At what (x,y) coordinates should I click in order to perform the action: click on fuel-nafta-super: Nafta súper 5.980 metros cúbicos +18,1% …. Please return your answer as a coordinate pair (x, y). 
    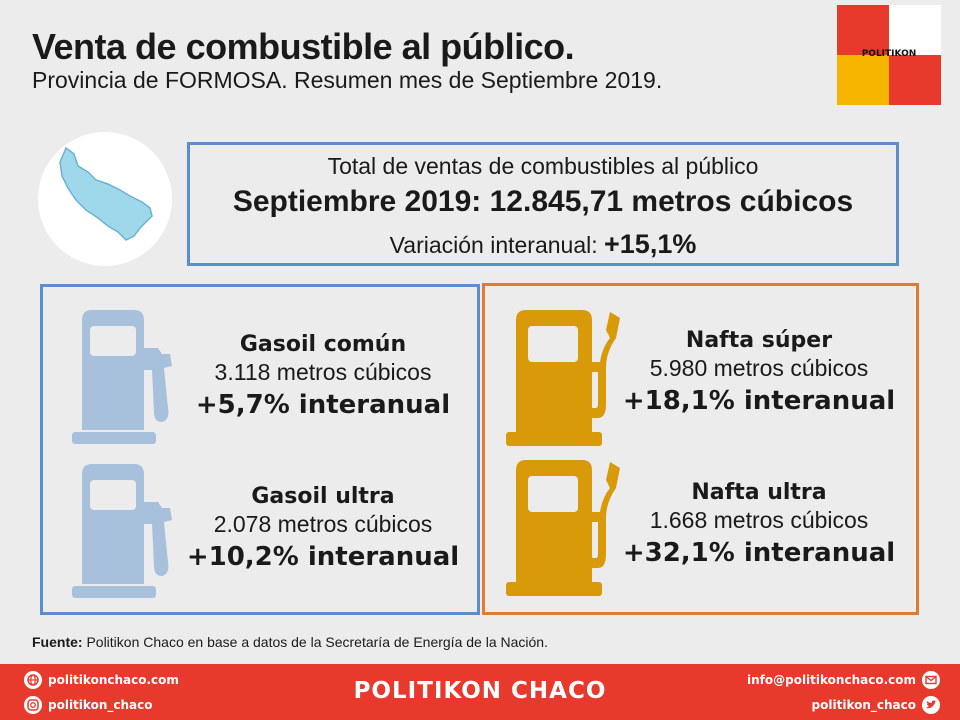
    Looking at the image, I should click on (759, 372).